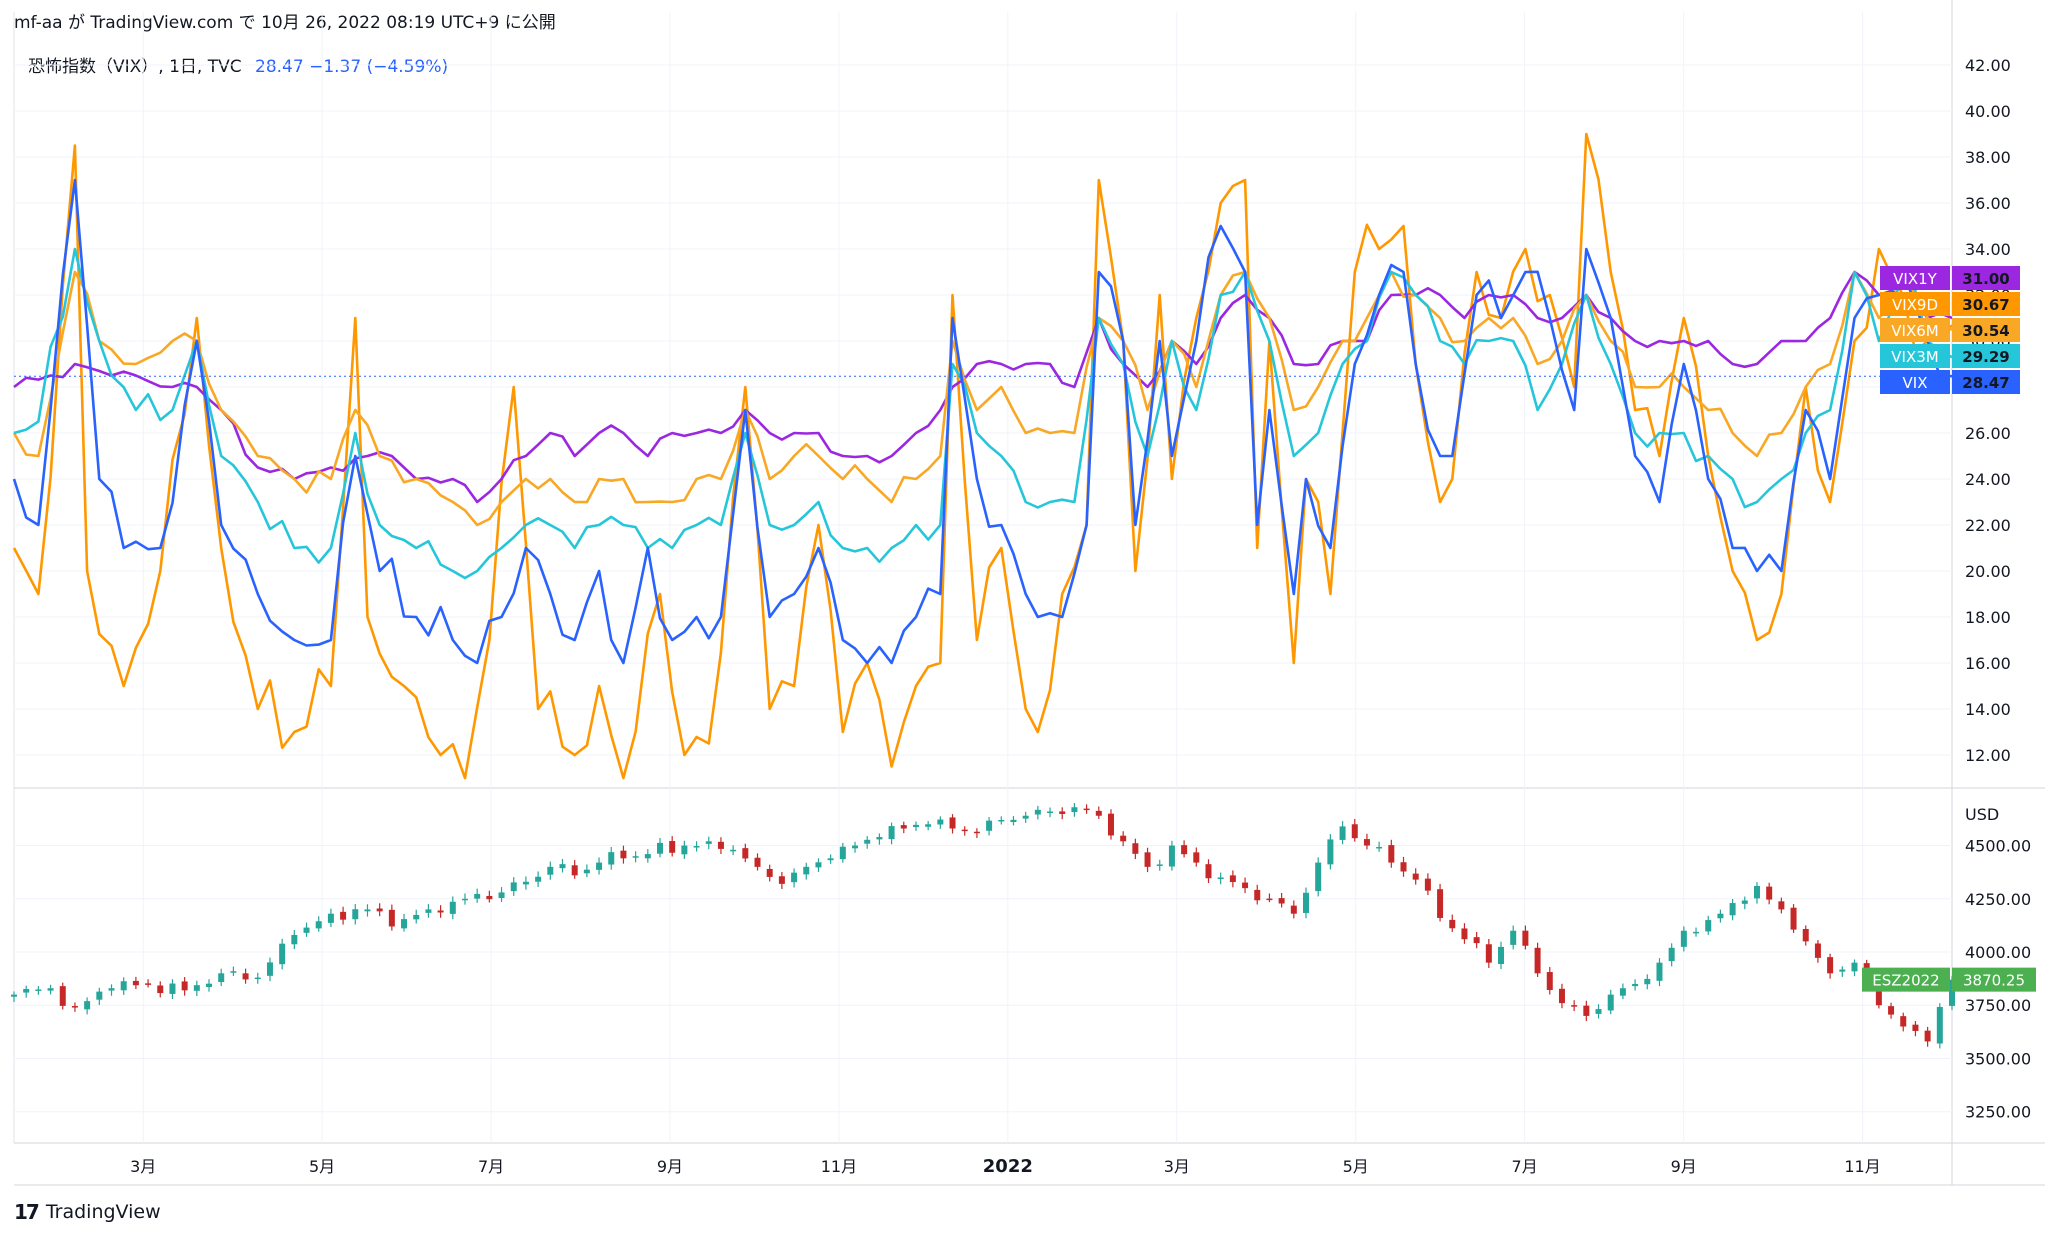  Describe the element at coordinates (87, 1212) in the screenshot. I see `tradingview-brand: 17 TradingView` at that location.